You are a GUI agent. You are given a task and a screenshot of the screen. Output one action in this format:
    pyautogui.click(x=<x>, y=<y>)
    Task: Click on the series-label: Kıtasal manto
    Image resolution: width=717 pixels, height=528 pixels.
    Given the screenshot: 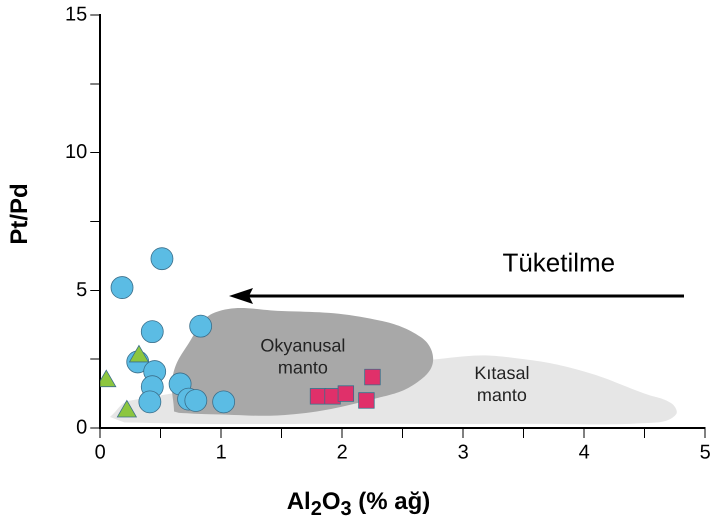 What is the action you would take?
    pyautogui.click(x=502, y=384)
    